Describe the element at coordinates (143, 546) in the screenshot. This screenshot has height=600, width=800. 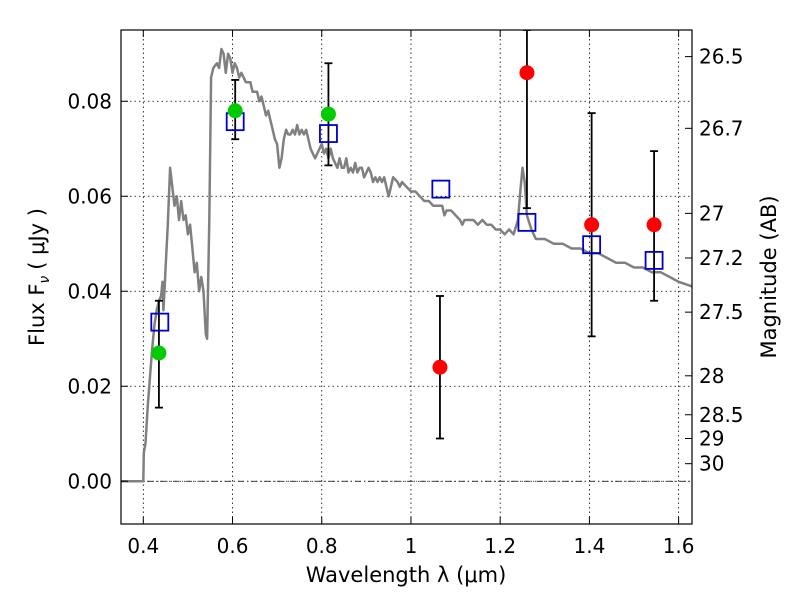
I see `x-tick-label: 0.4` at that location.